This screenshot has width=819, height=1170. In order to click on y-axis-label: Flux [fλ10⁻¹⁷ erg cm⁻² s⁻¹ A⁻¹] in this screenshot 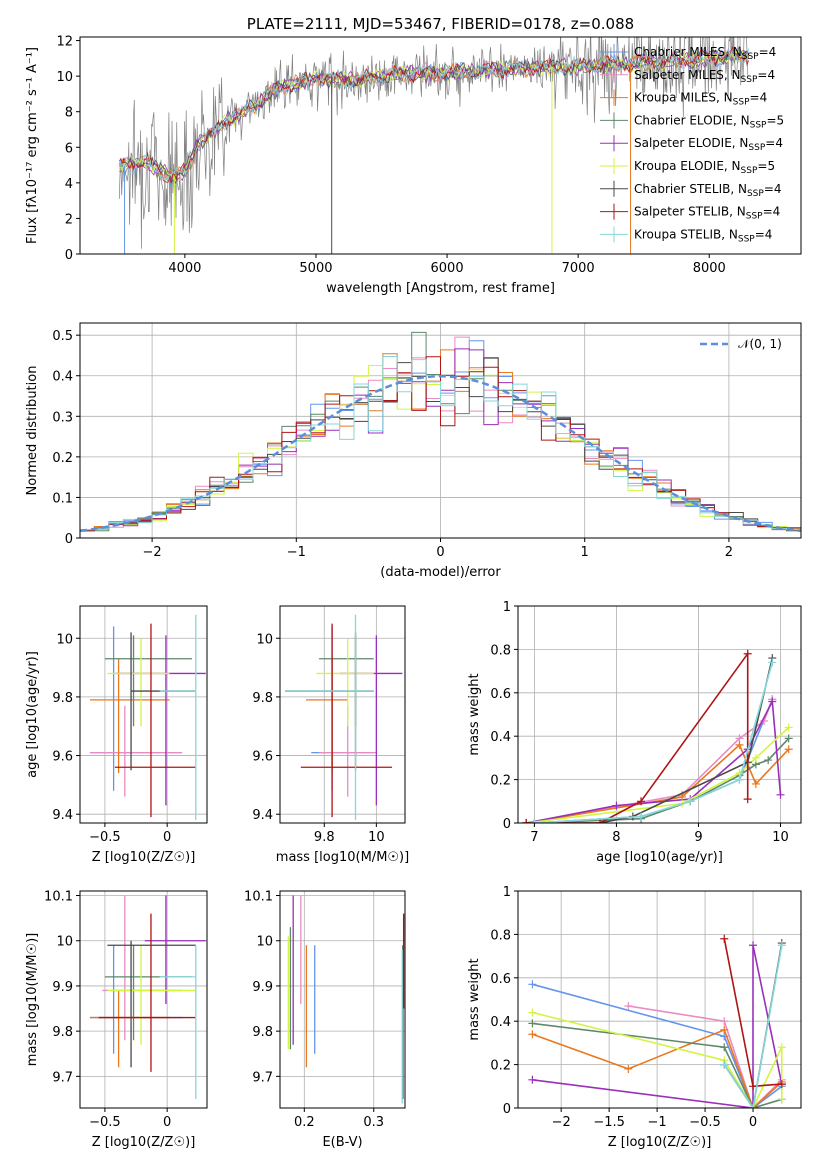, I will do `click(32, 145)`.